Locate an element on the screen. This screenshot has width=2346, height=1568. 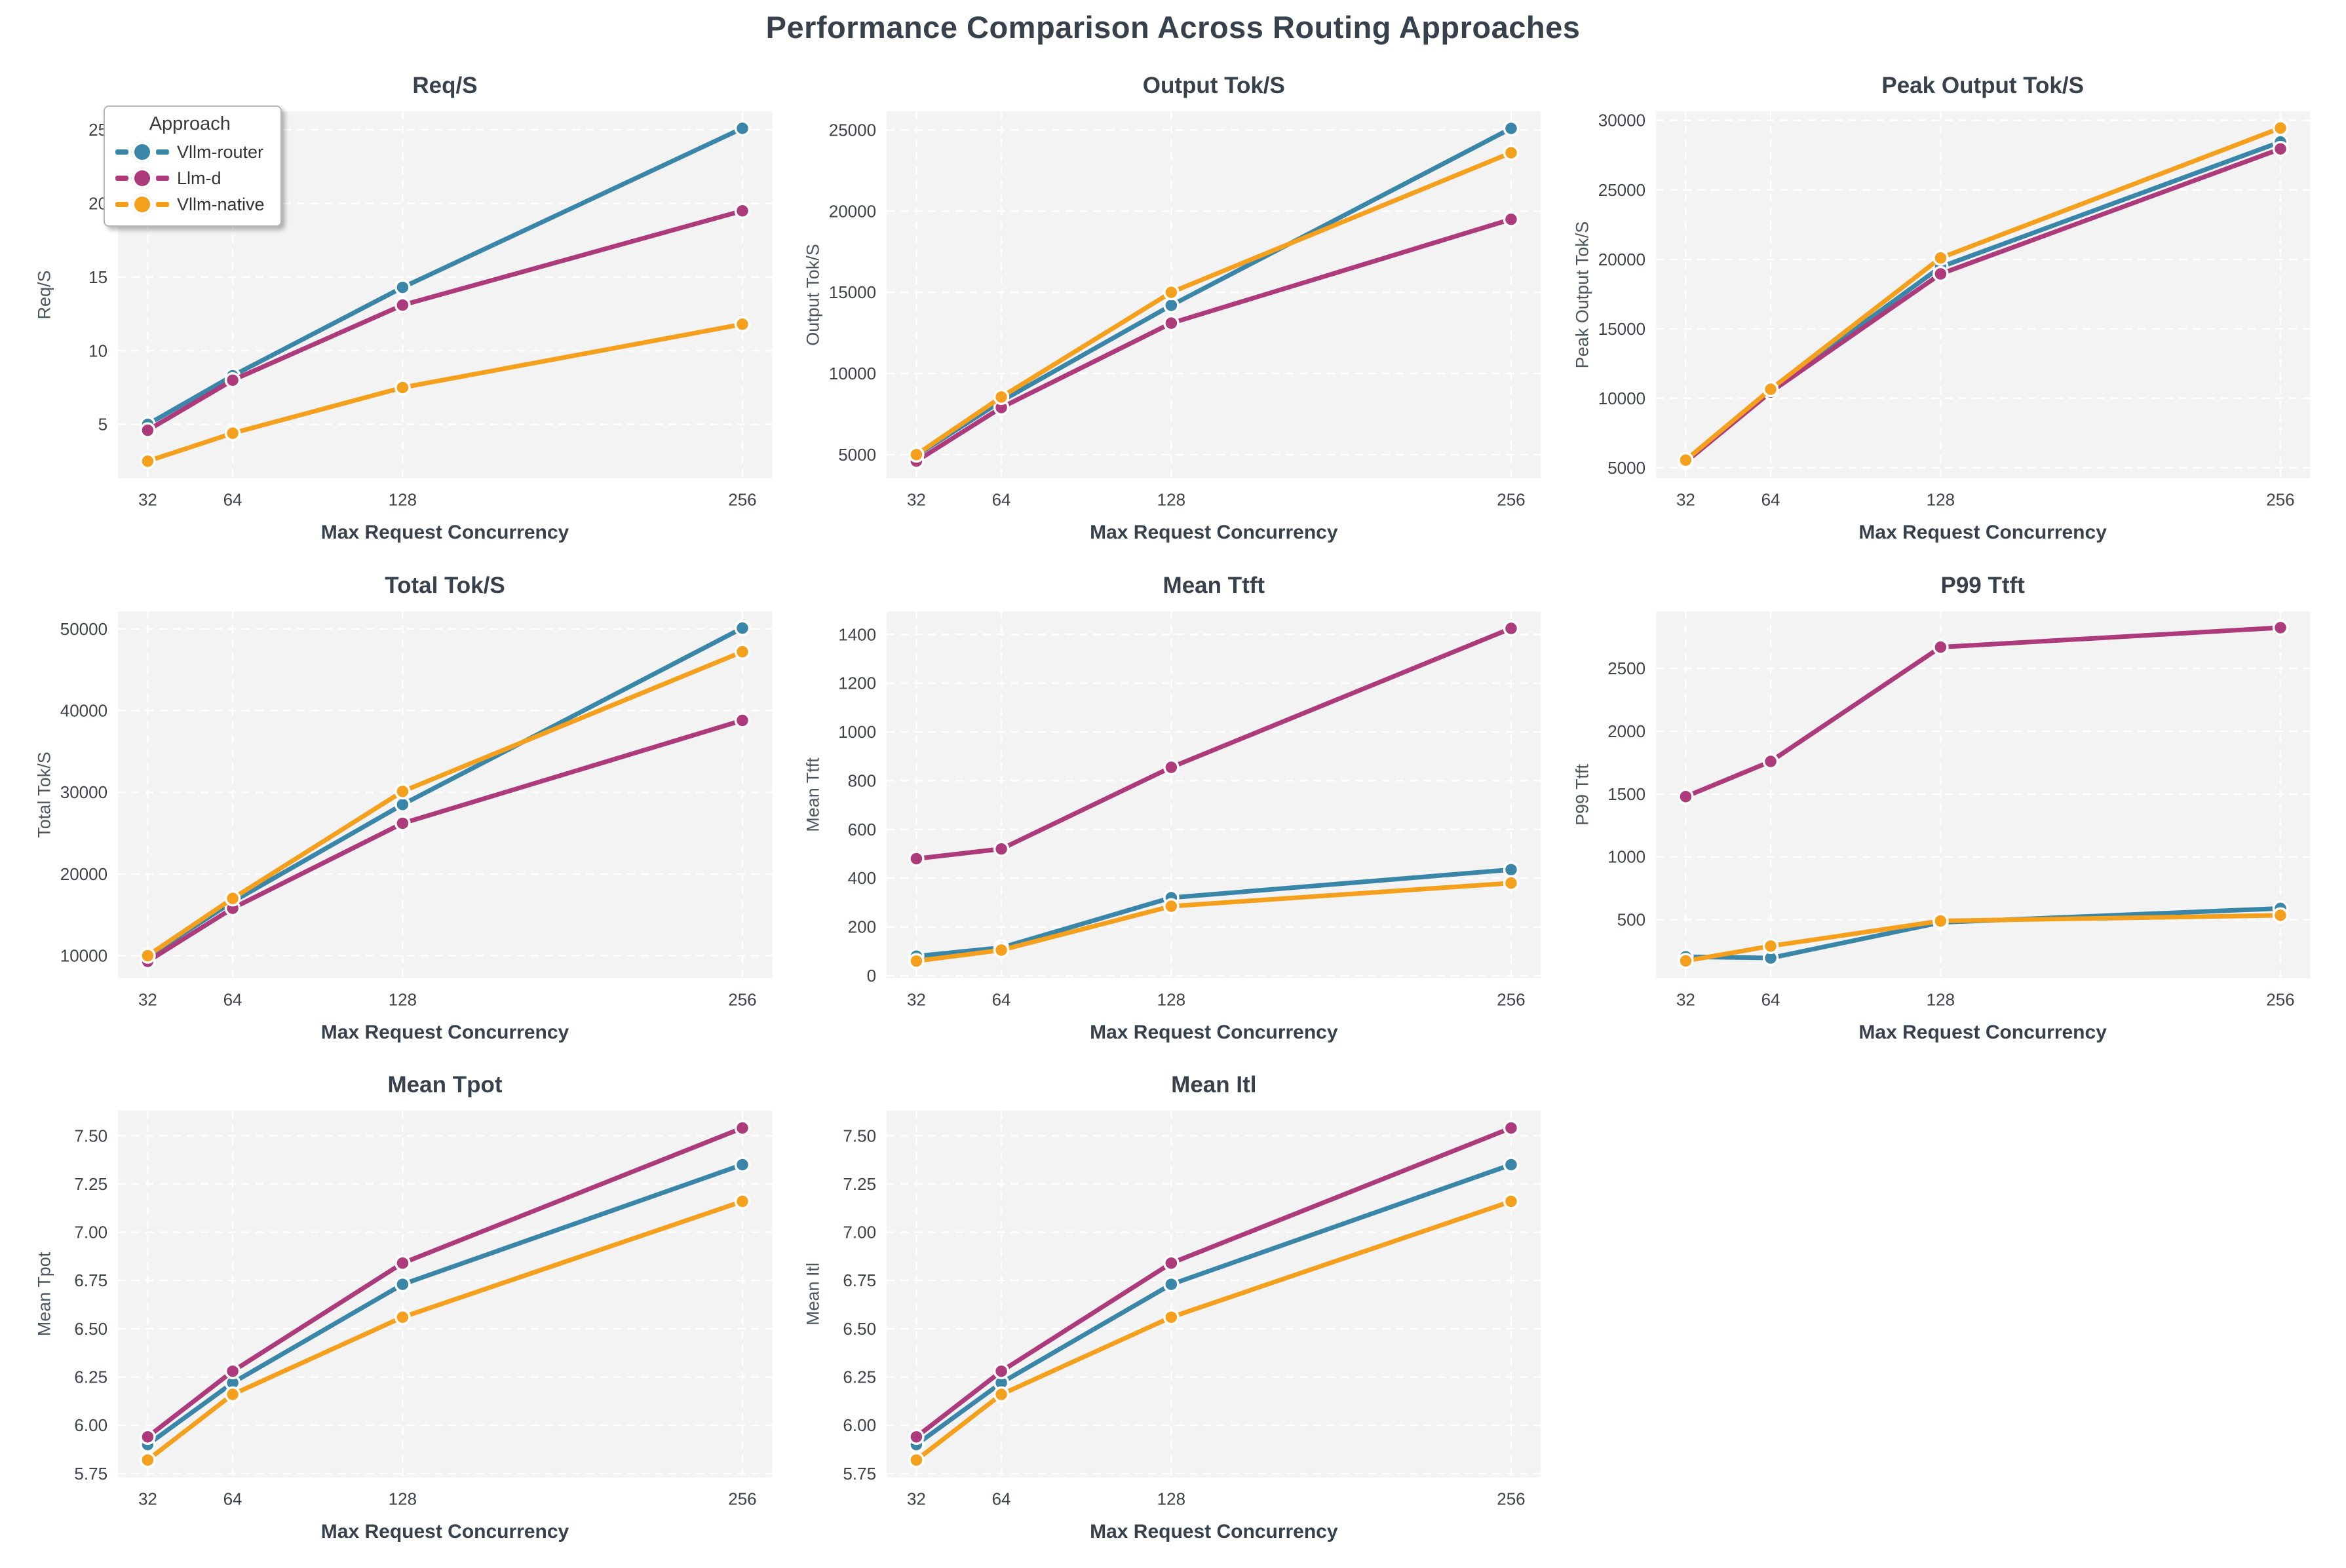
y-tick-label: 200 is located at coordinates (862, 927).